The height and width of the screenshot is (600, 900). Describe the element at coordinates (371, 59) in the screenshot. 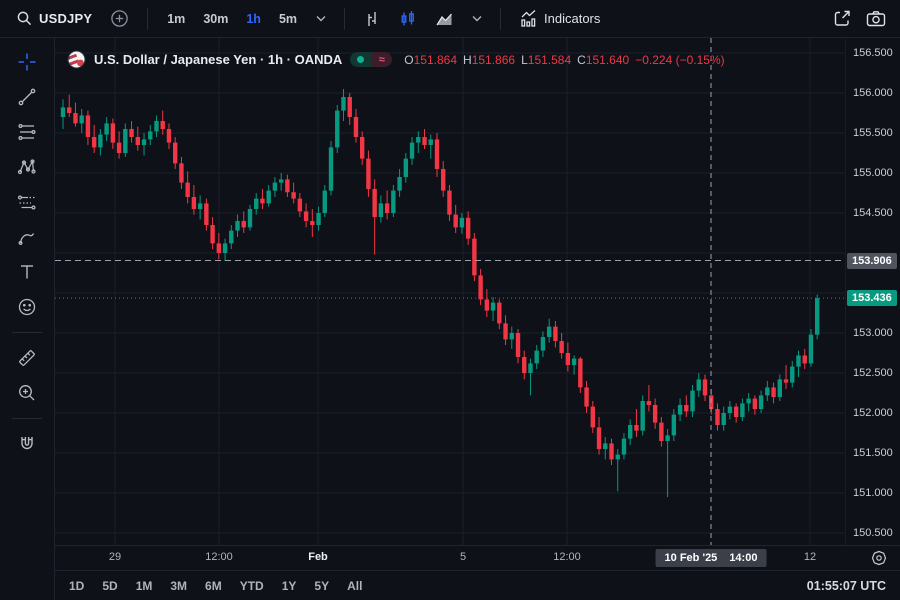

I see `market-status-toggle: ≈` at that location.